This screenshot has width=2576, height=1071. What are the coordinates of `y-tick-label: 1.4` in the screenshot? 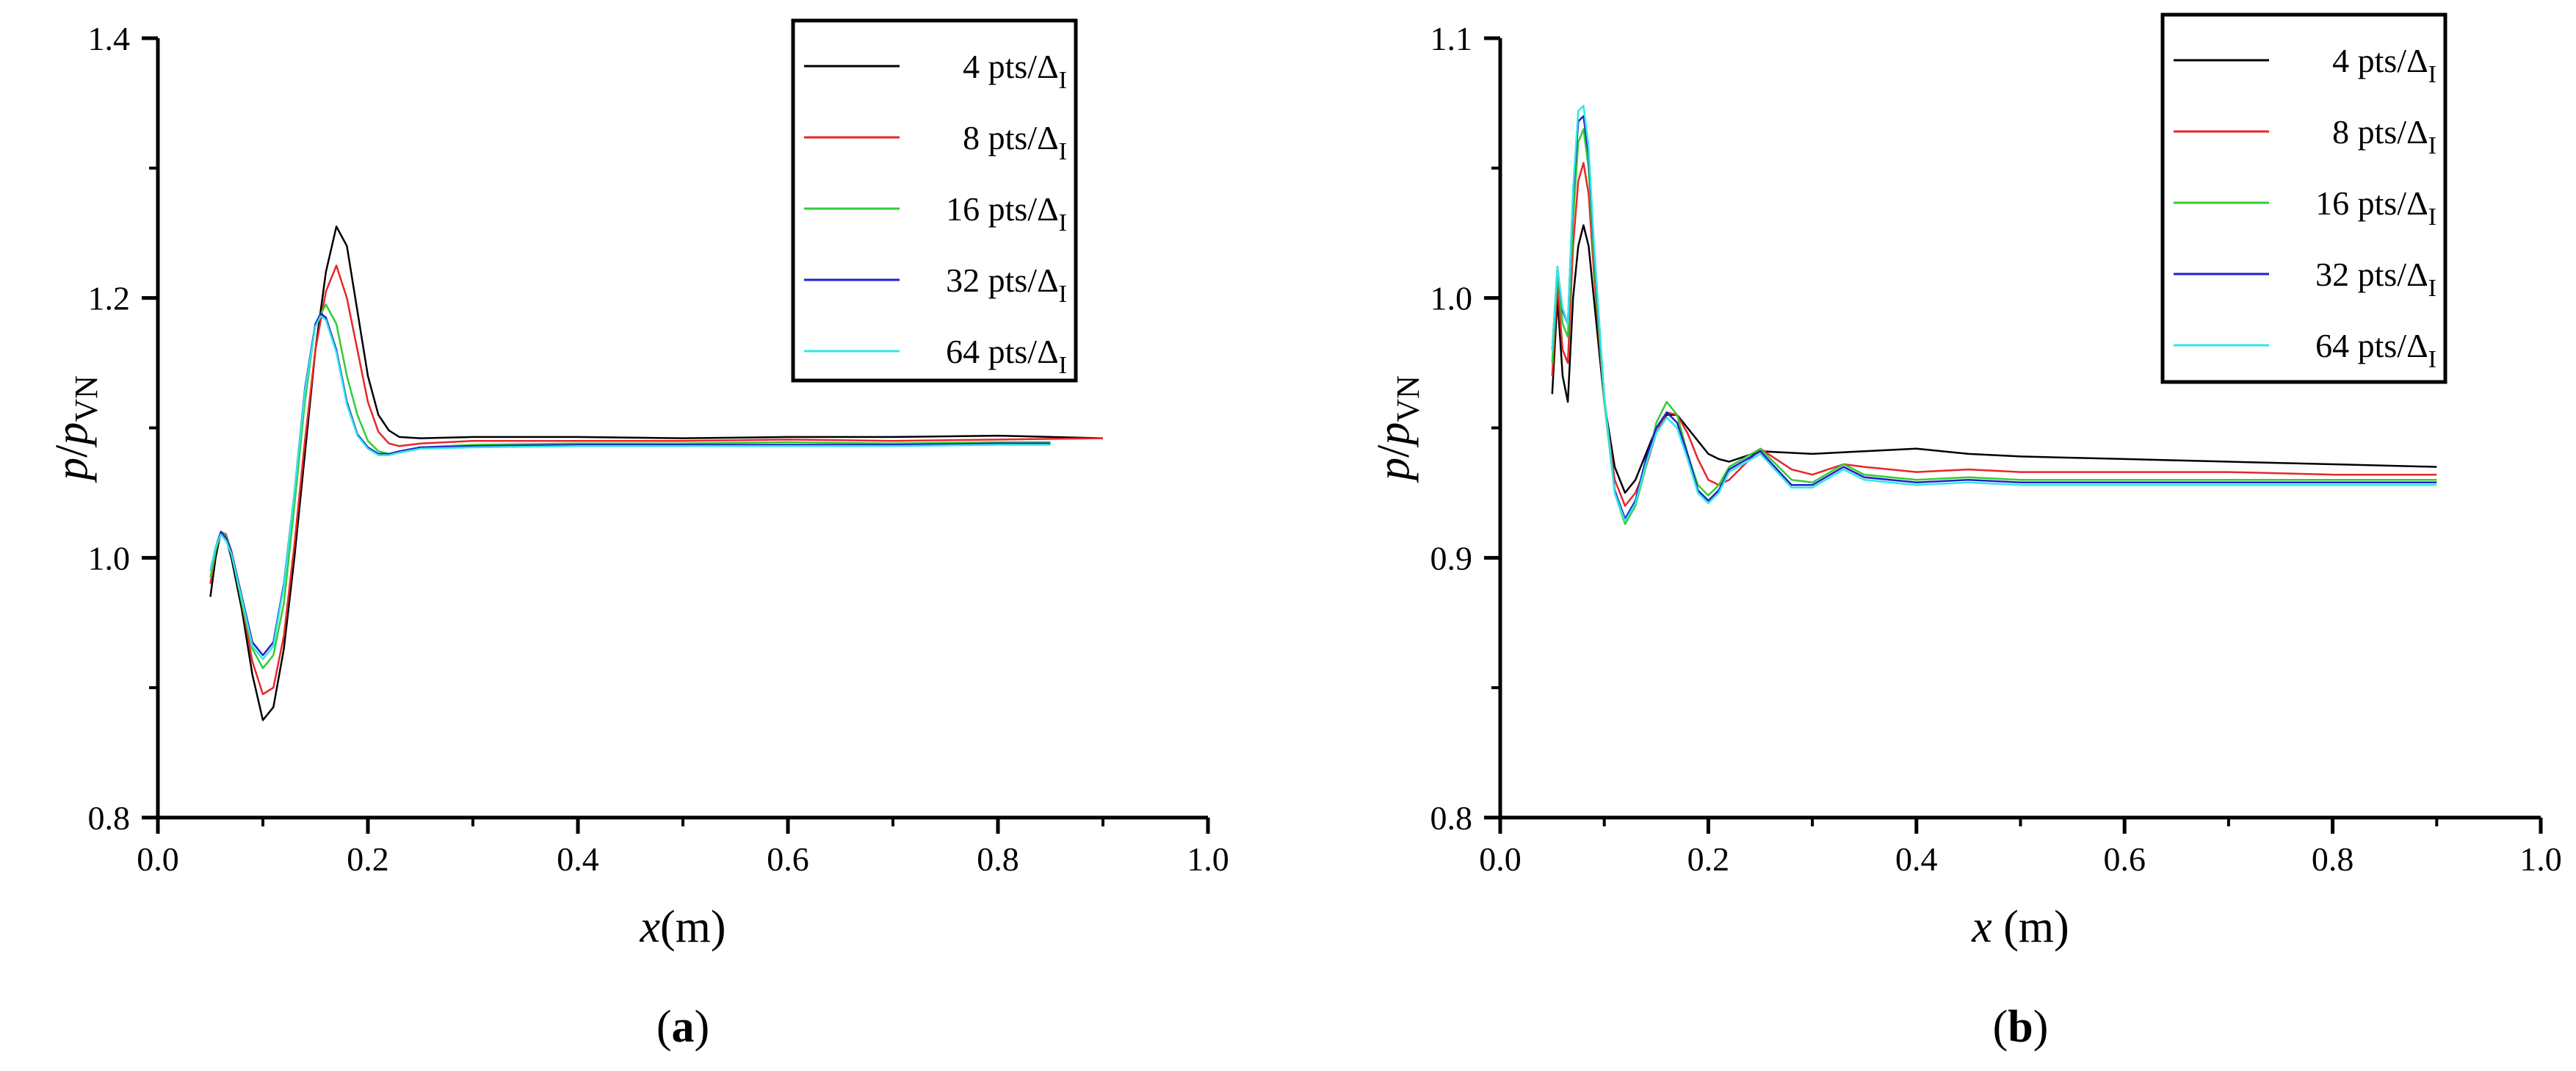 It's located at (109, 39).